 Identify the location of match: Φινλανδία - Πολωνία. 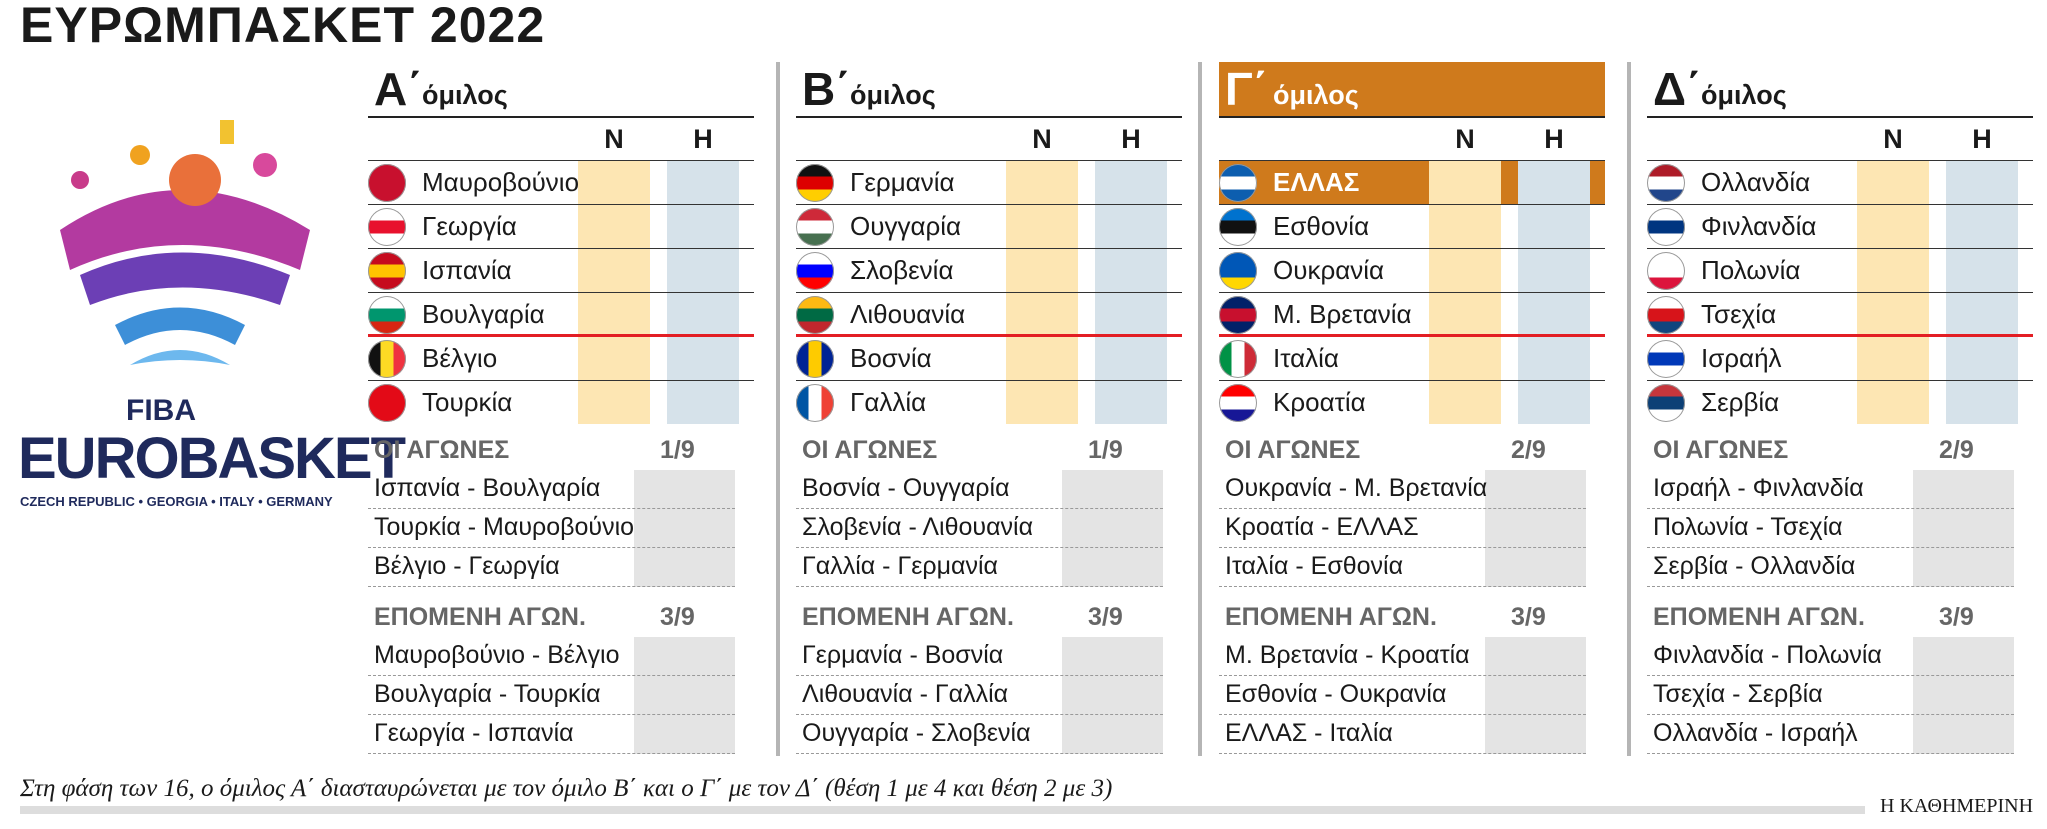
(1767, 655).